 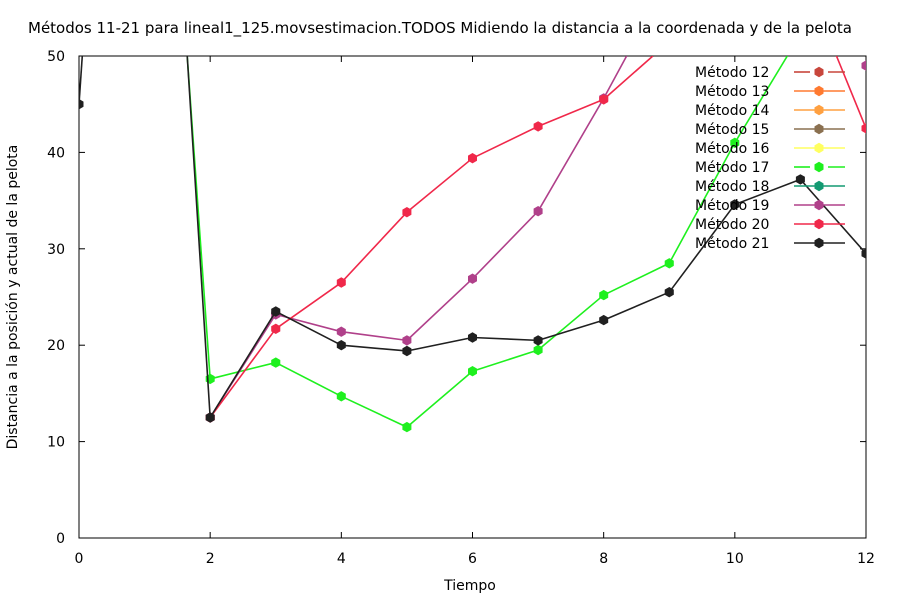 What do you see at coordinates (770, 92) in the screenshot?
I see `legend-item: Método 13` at bounding box center [770, 92].